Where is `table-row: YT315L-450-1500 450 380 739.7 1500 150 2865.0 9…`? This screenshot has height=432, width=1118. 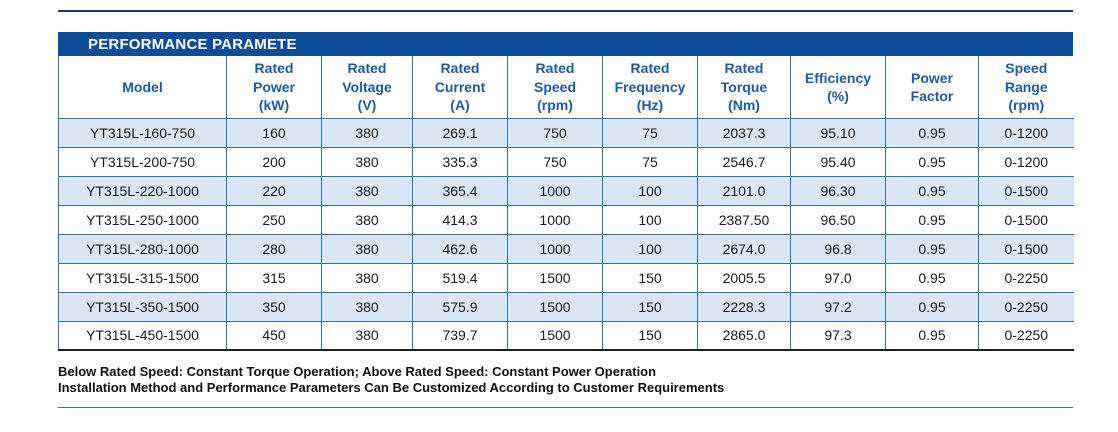
table-row: YT315L-450-1500 450 380 739.7 1500 150 2865.0 9… is located at coordinates (566, 336).